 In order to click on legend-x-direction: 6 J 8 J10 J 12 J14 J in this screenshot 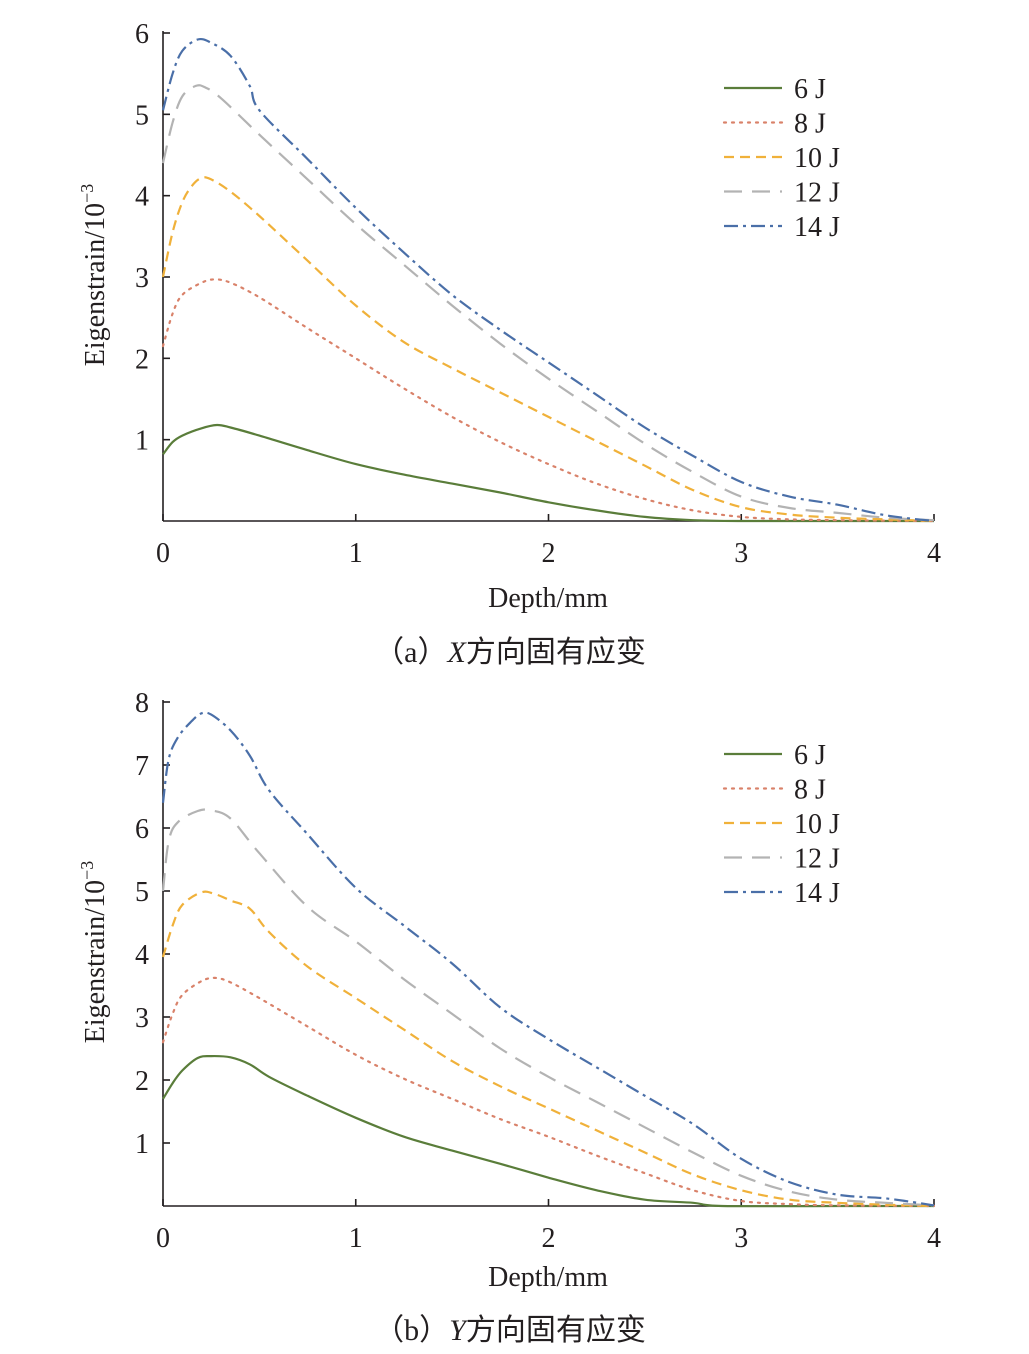, I will do `click(781, 158)`.